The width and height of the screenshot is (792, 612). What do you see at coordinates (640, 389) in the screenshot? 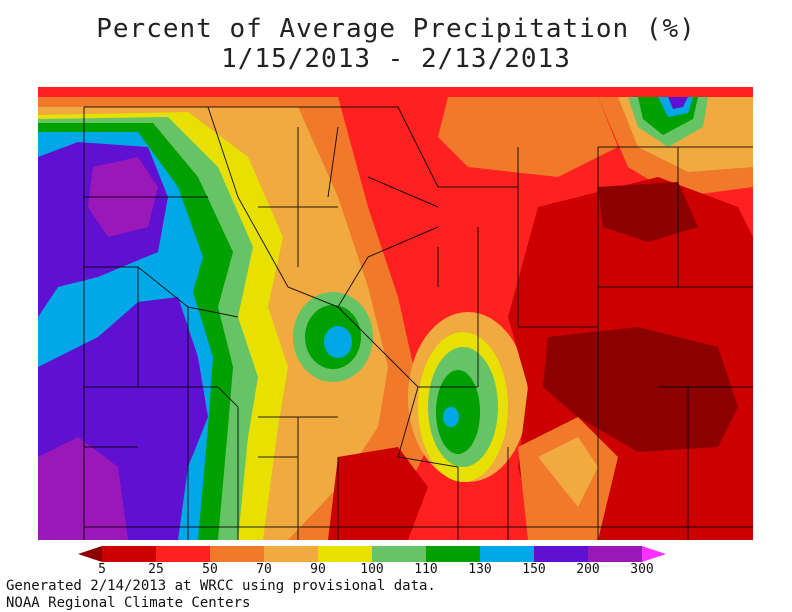
I see `region-5-25-east-south` at bounding box center [640, 389].